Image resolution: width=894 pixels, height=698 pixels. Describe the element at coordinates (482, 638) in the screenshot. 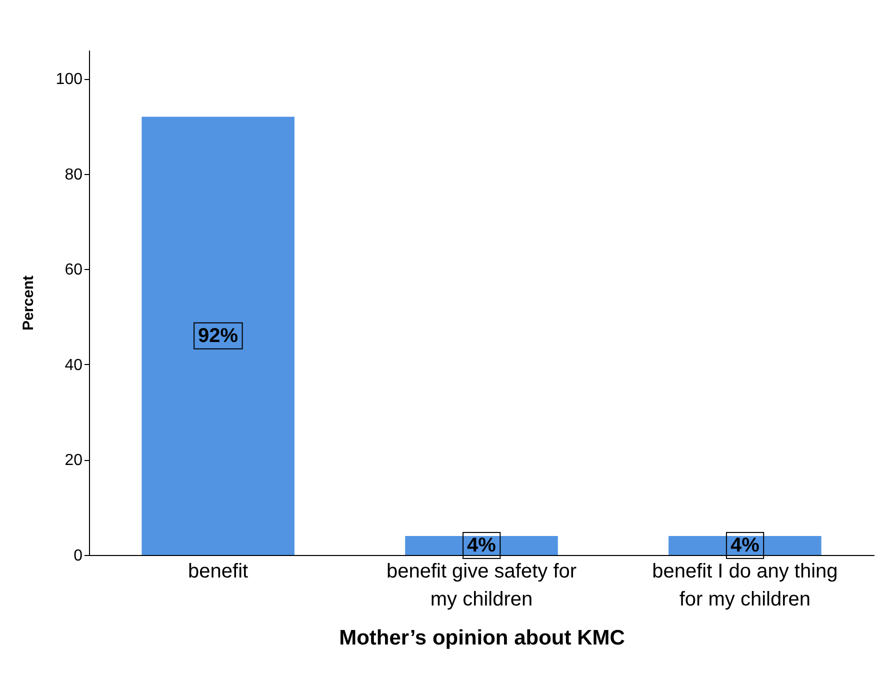

I see `x-axis-title: Mother’s opinion about KMC` at that location.